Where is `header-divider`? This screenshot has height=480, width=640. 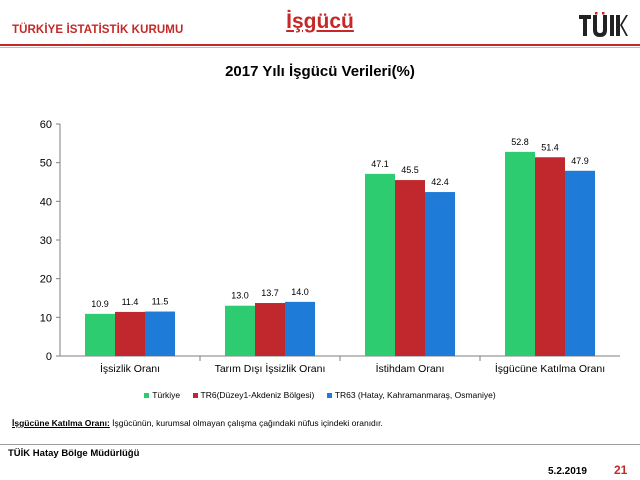
header-divider is located at coordinates (320, 45).